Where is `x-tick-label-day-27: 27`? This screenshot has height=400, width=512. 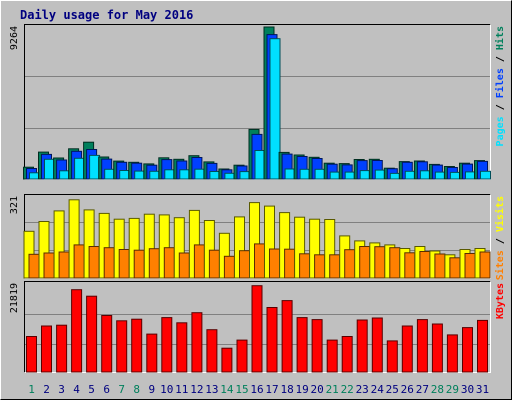 x-tick-label-day-27: 27 is located at coordinates (422, 389).